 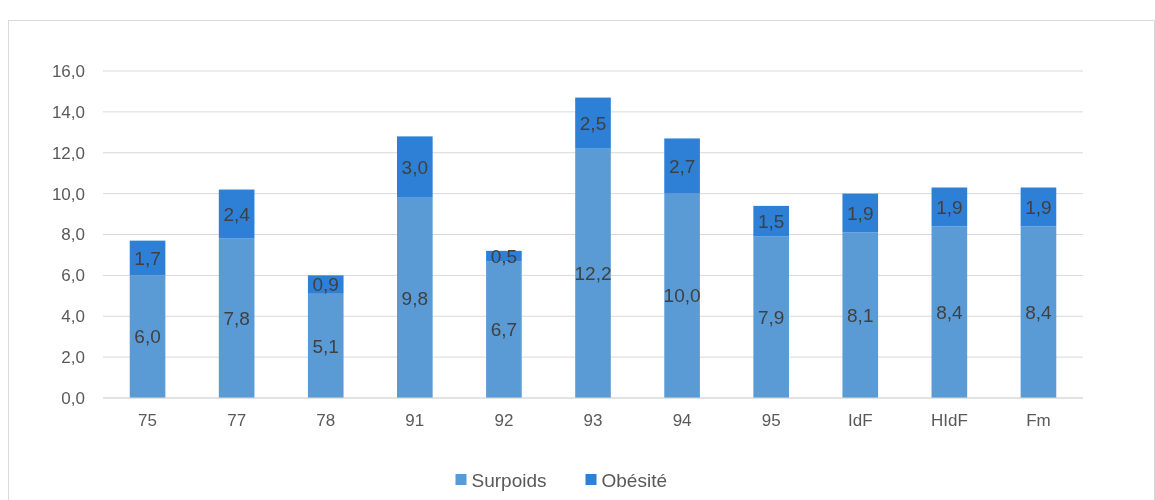 What do you see at coordinates (73, 398) in the screenshot?
I see `y-tick-label: 0,0` at bounding box center [73, 398].